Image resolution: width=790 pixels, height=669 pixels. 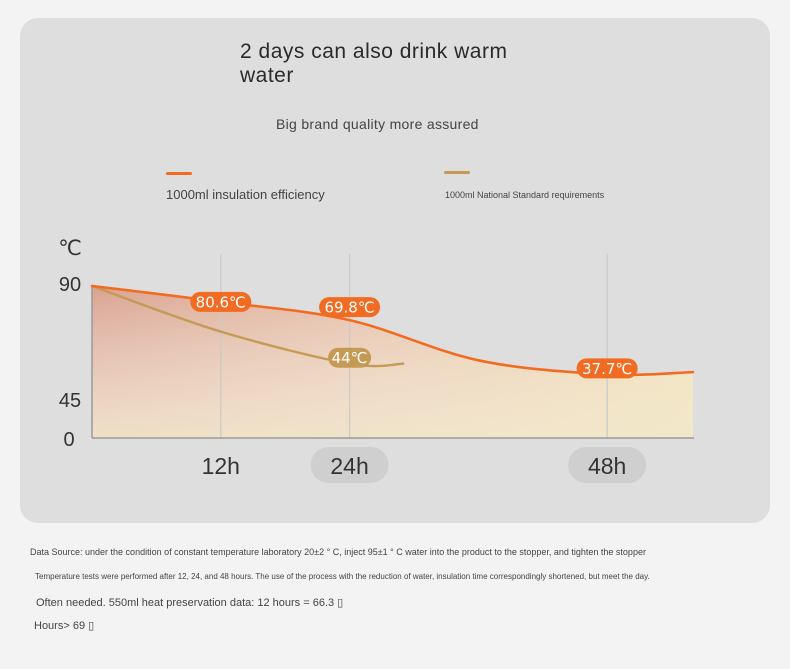 What do you see at coordinates (525, 195) in the screenshot?
I see `legend-label-standard: 1000ml National Standard requirements` at bounding box center [525, 195].